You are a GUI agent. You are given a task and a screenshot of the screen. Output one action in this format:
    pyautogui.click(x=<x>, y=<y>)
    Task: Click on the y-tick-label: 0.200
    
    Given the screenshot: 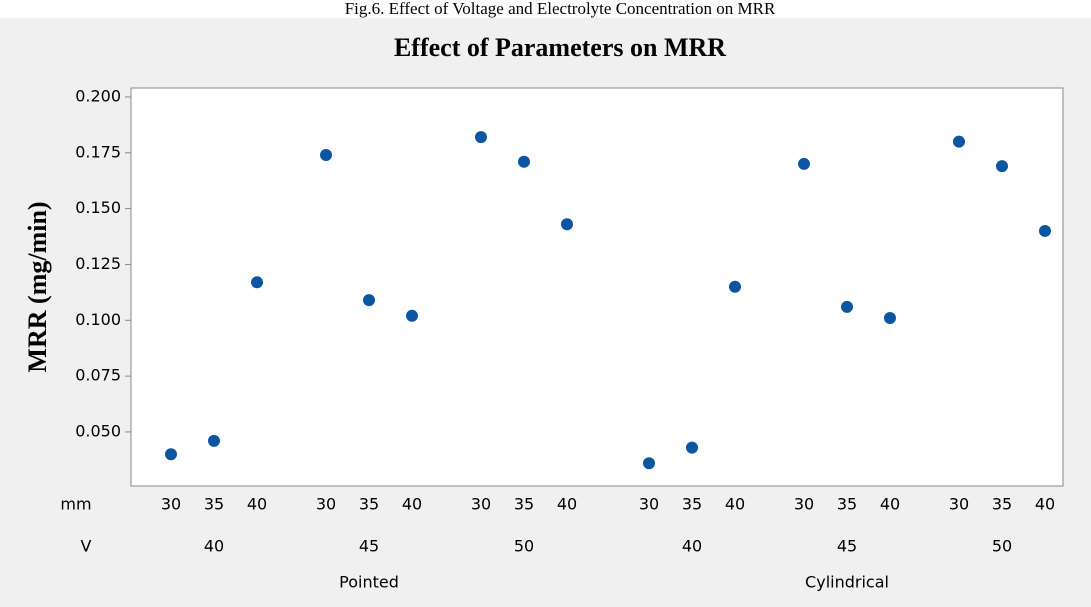 What is the action you would take?
    pyautogui.click(x=98, y=95)
    